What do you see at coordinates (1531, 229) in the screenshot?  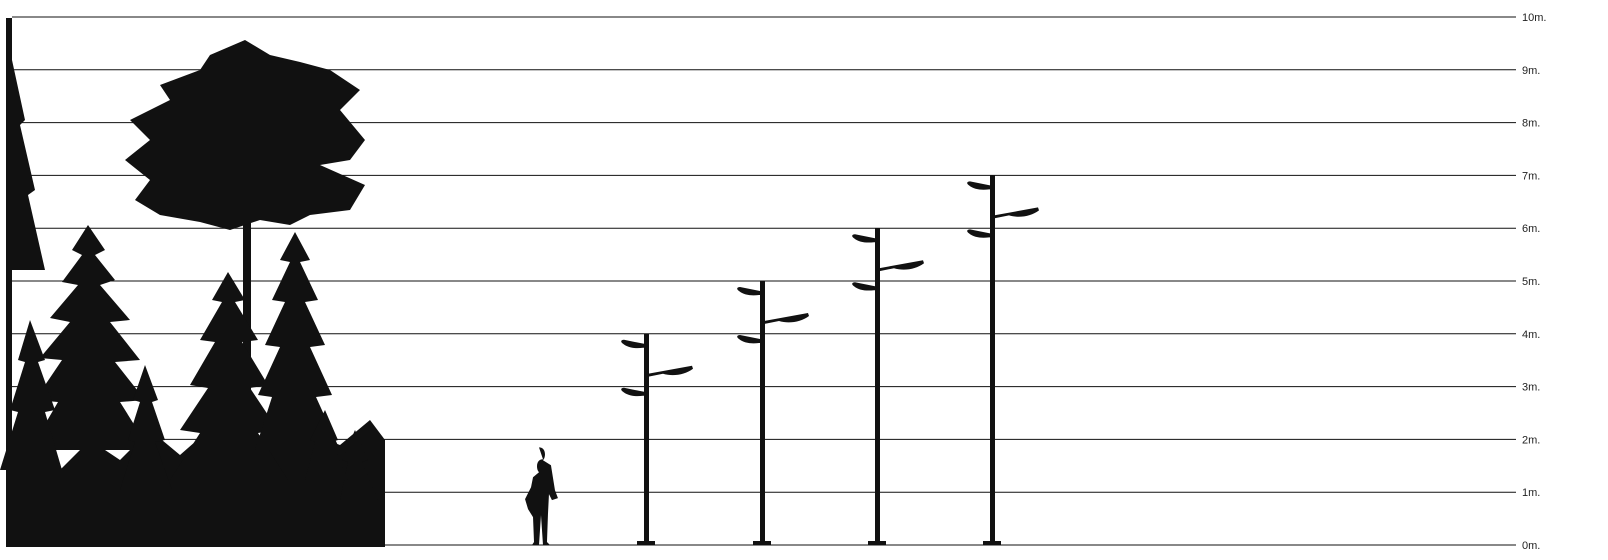 I see `height-label: 6m.` at bounding box center [1531, 229].